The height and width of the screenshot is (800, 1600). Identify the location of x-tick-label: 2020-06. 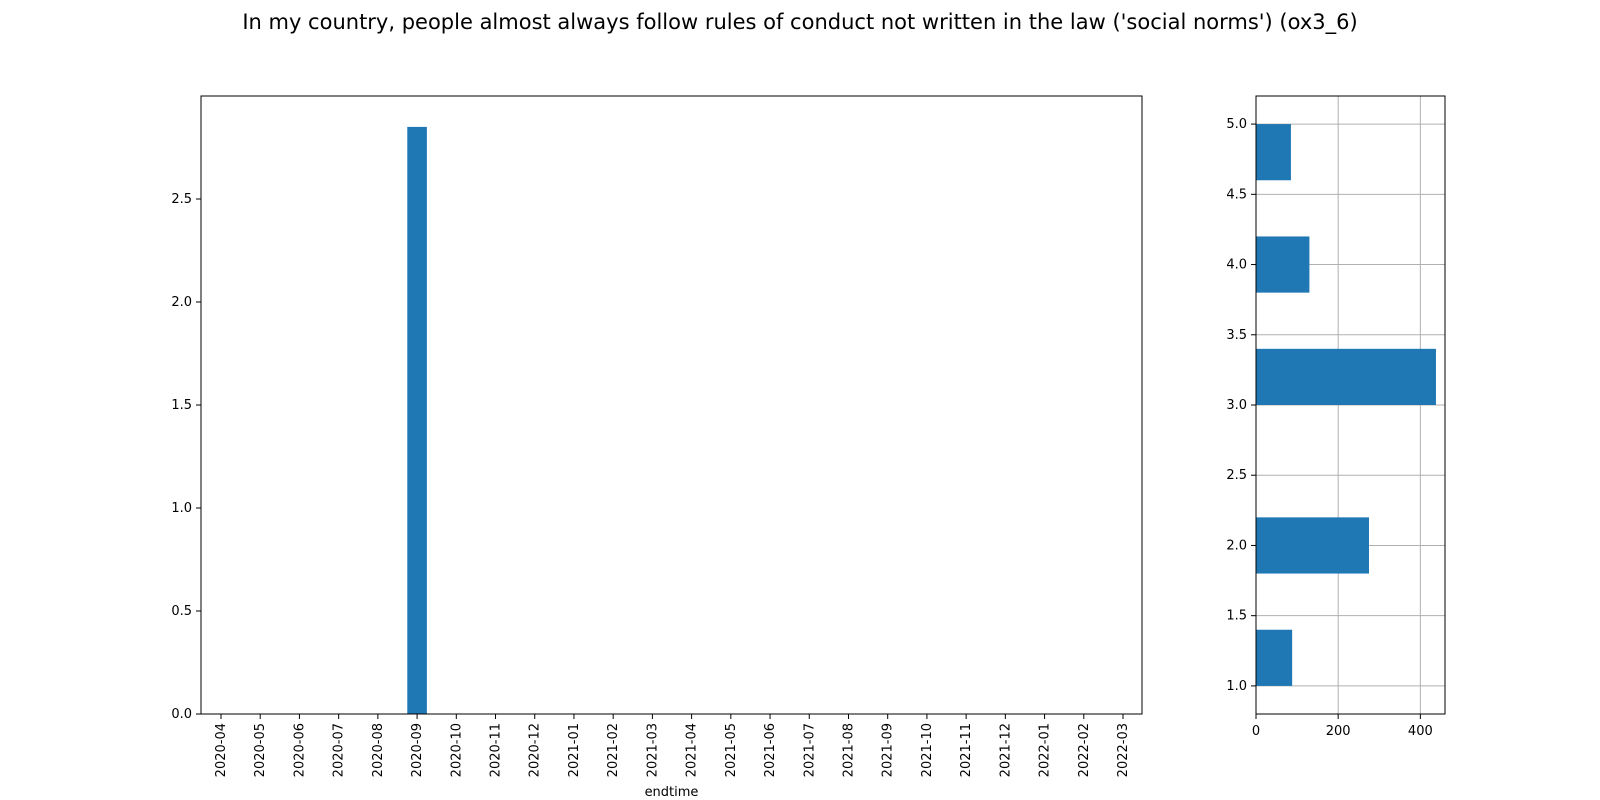
(299, 750).